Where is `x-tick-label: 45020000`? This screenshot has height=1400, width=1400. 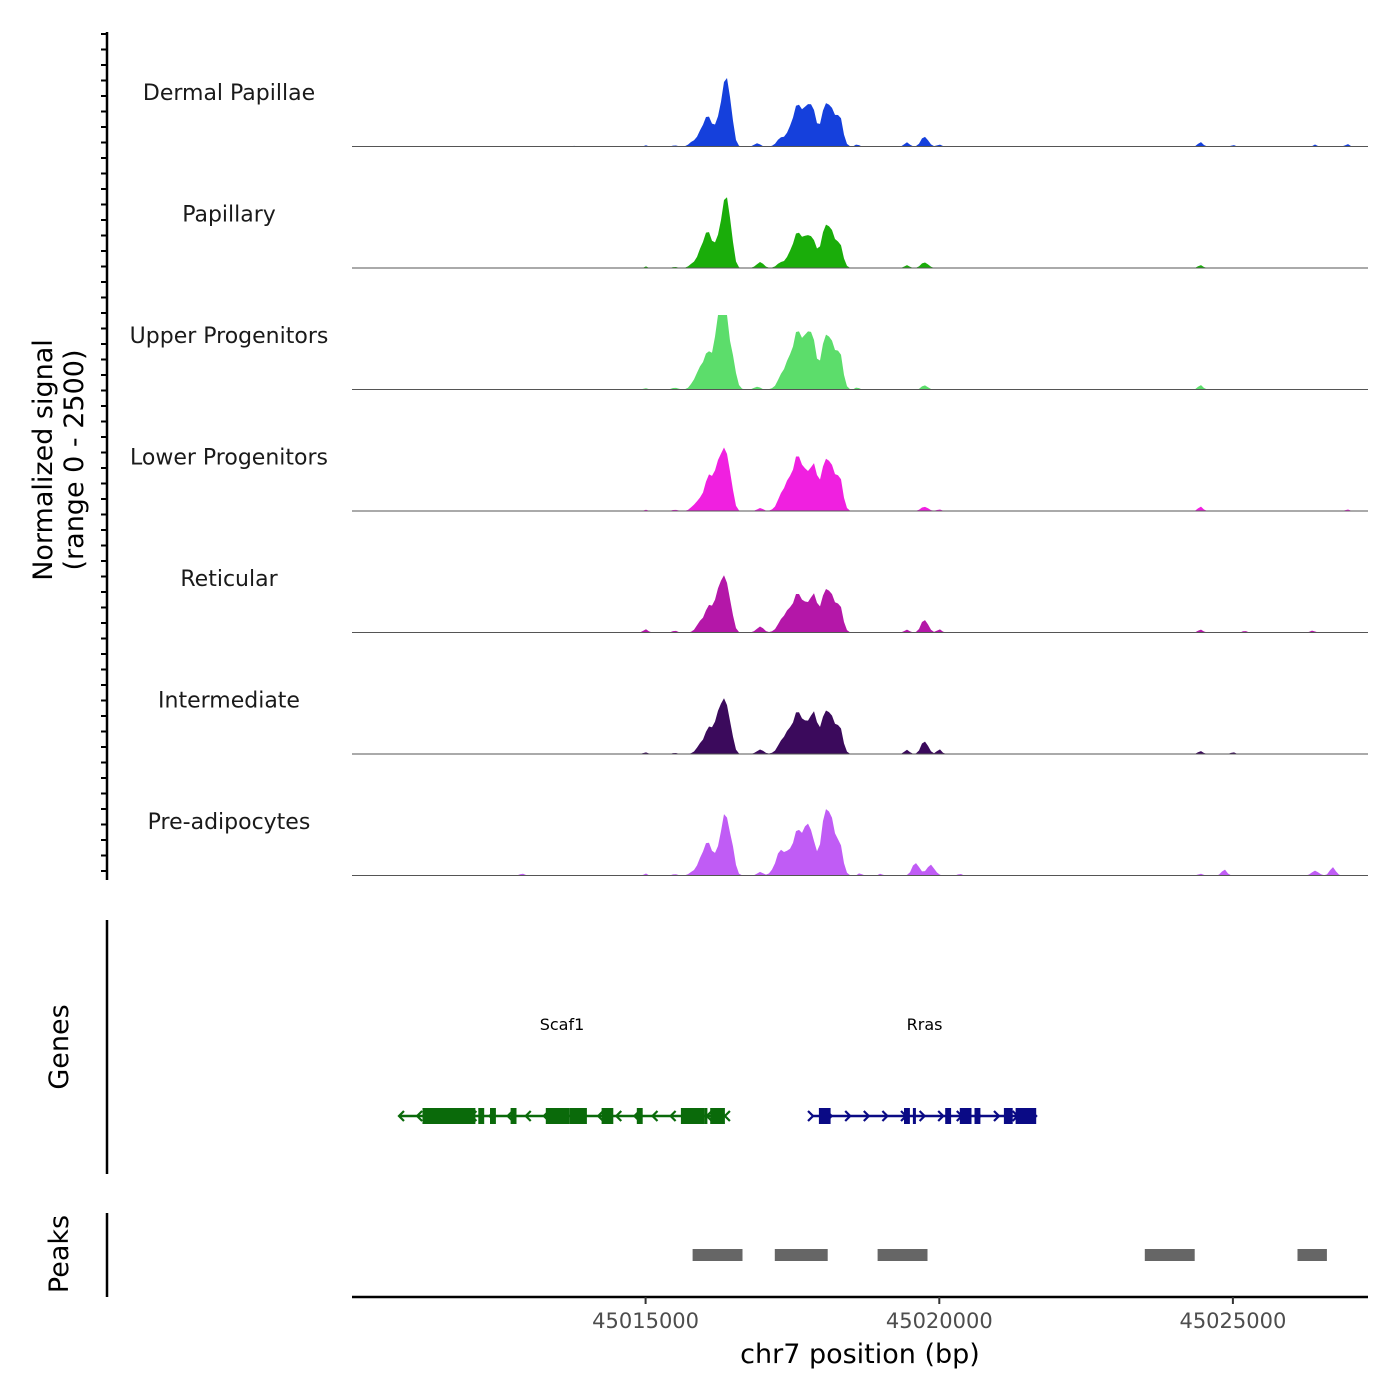 x-tick-label: 45020000 is located at coordinates (939, 1321).